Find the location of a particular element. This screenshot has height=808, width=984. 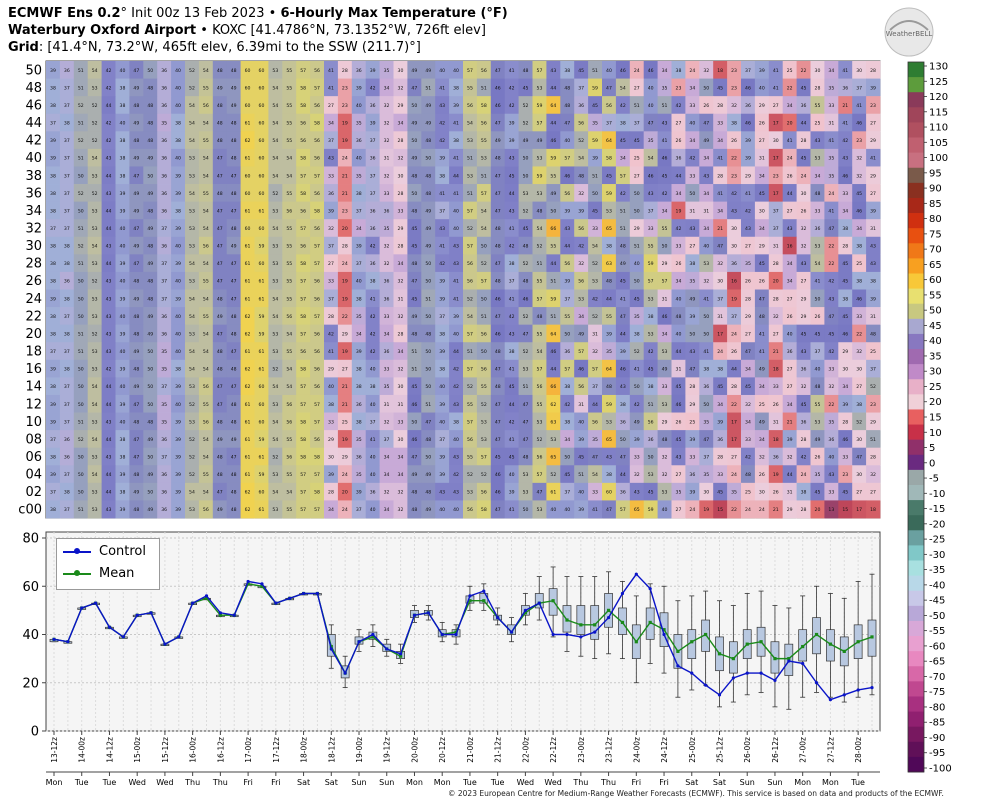

heatmap-cell-value: 52 is located at coordinates (484, 405).